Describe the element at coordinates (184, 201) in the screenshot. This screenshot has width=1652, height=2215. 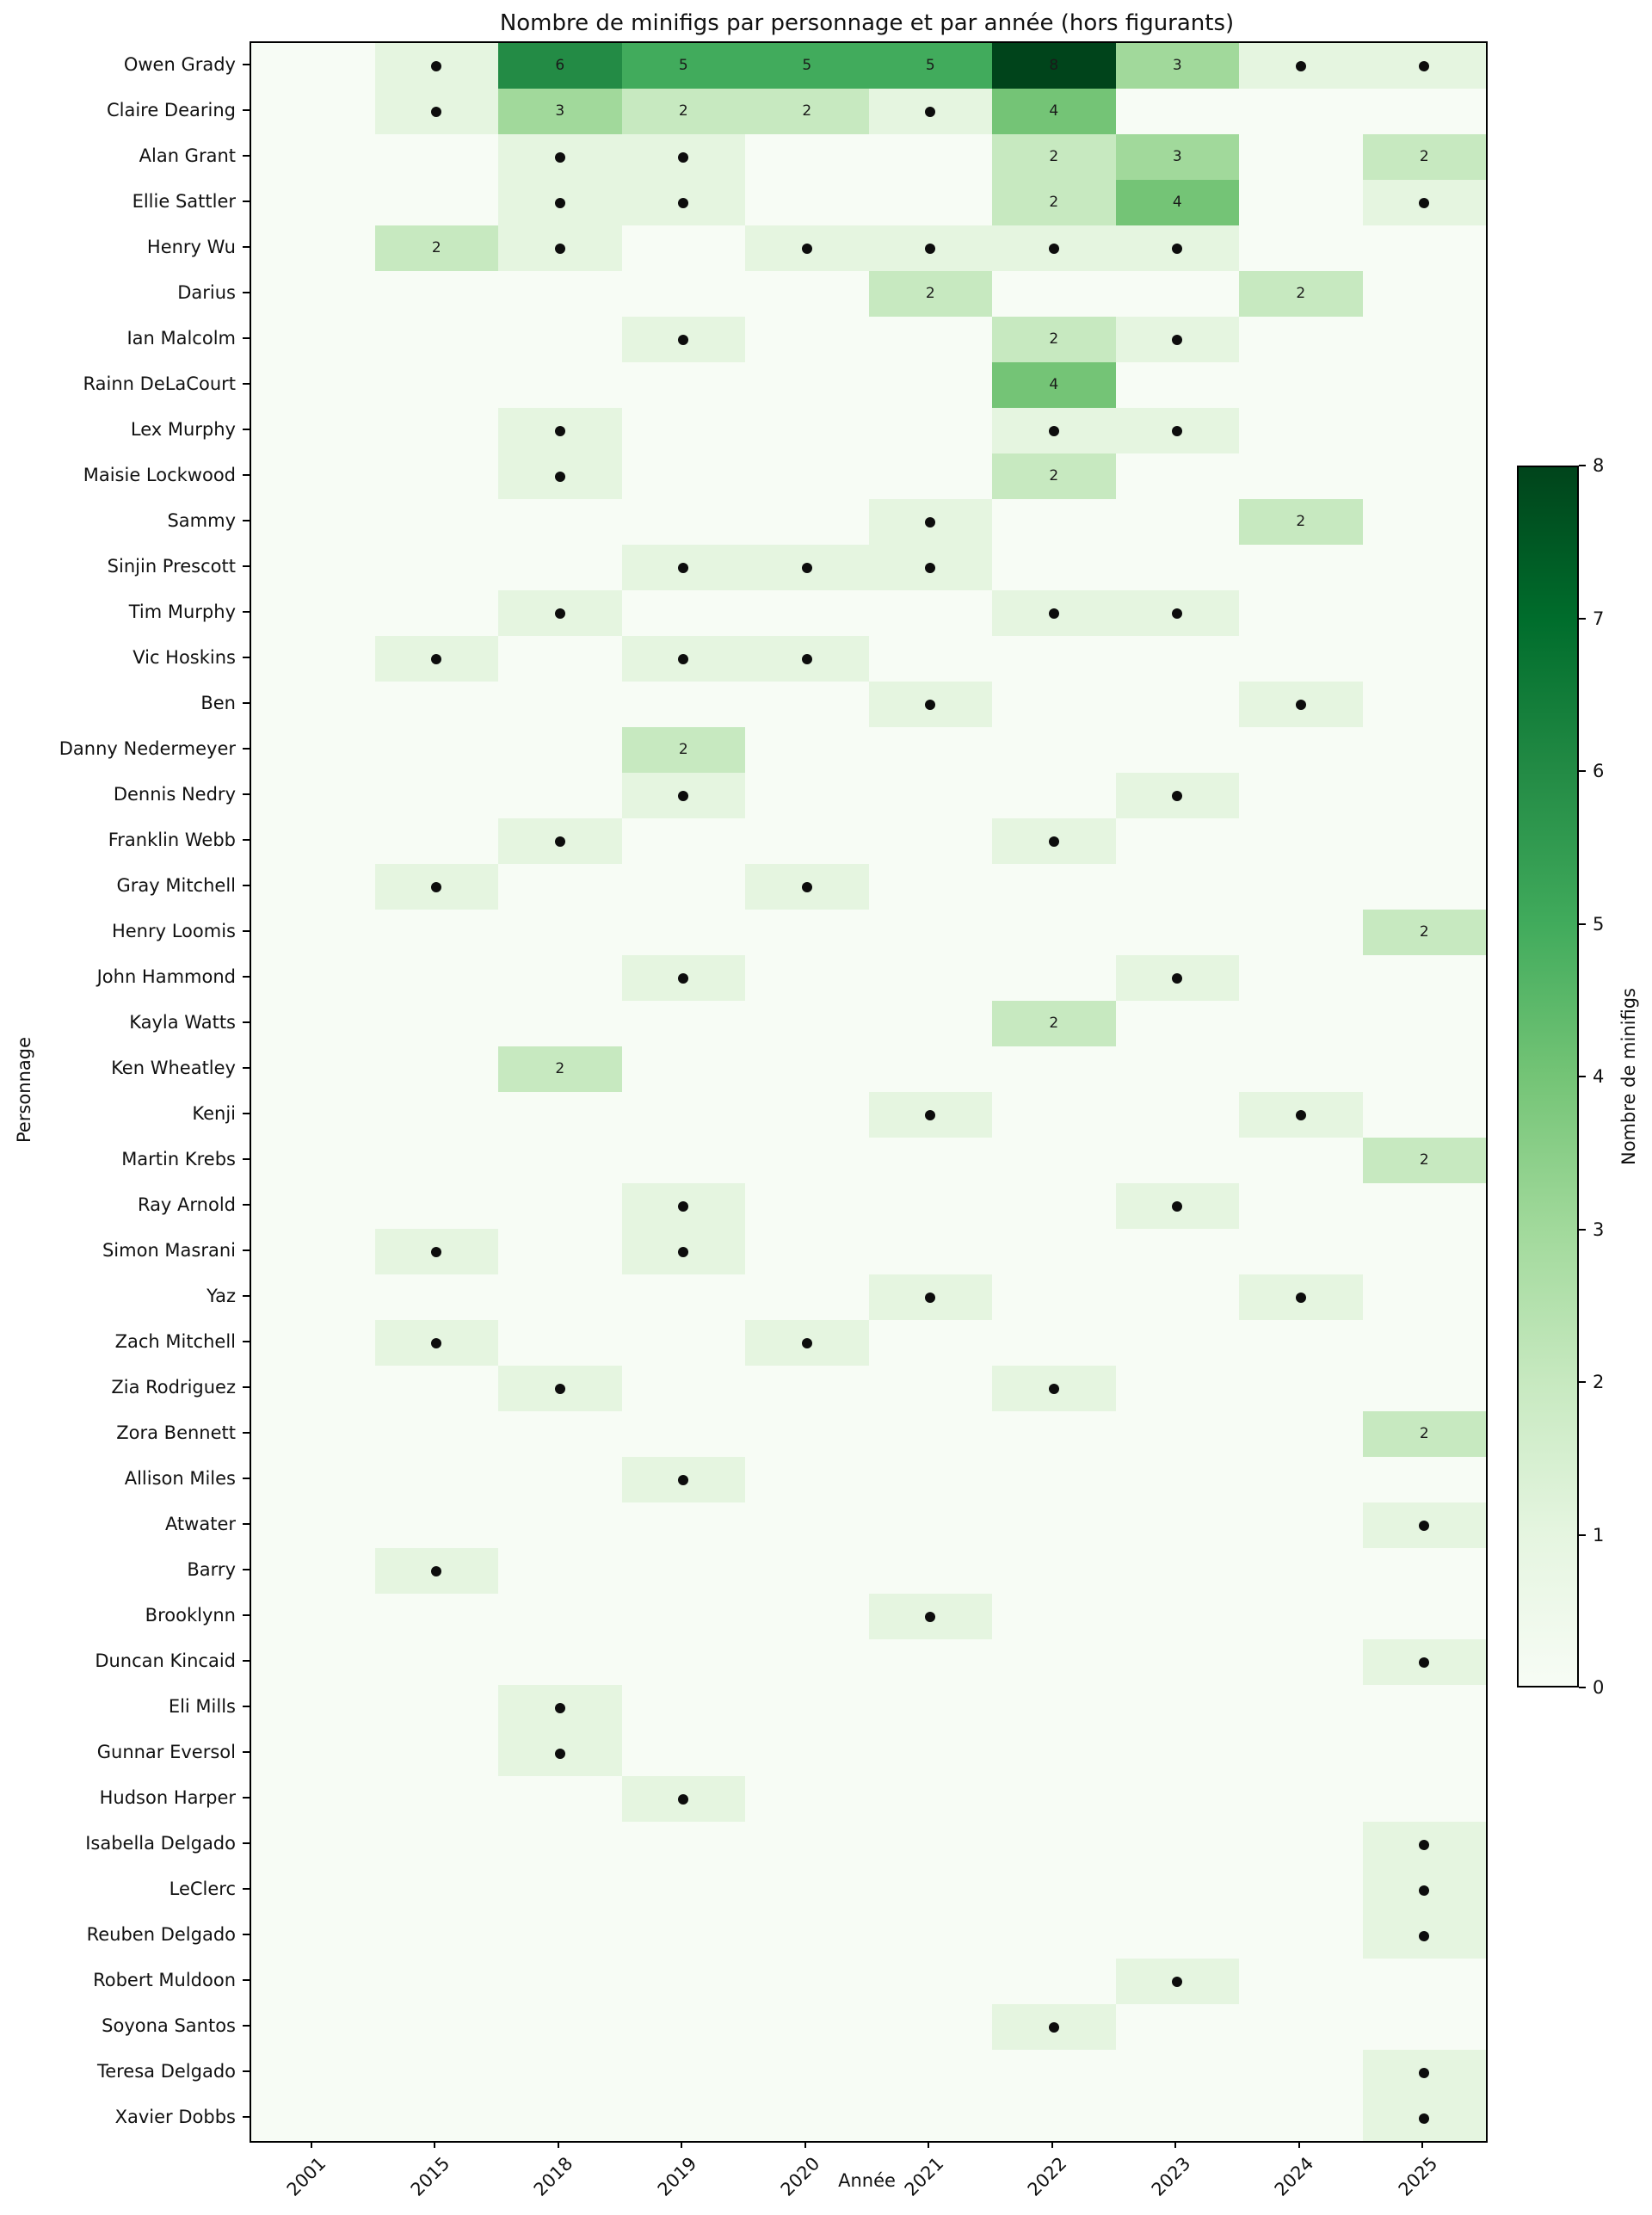
I see `y-tick-label: Ellie Sattler` at that location.